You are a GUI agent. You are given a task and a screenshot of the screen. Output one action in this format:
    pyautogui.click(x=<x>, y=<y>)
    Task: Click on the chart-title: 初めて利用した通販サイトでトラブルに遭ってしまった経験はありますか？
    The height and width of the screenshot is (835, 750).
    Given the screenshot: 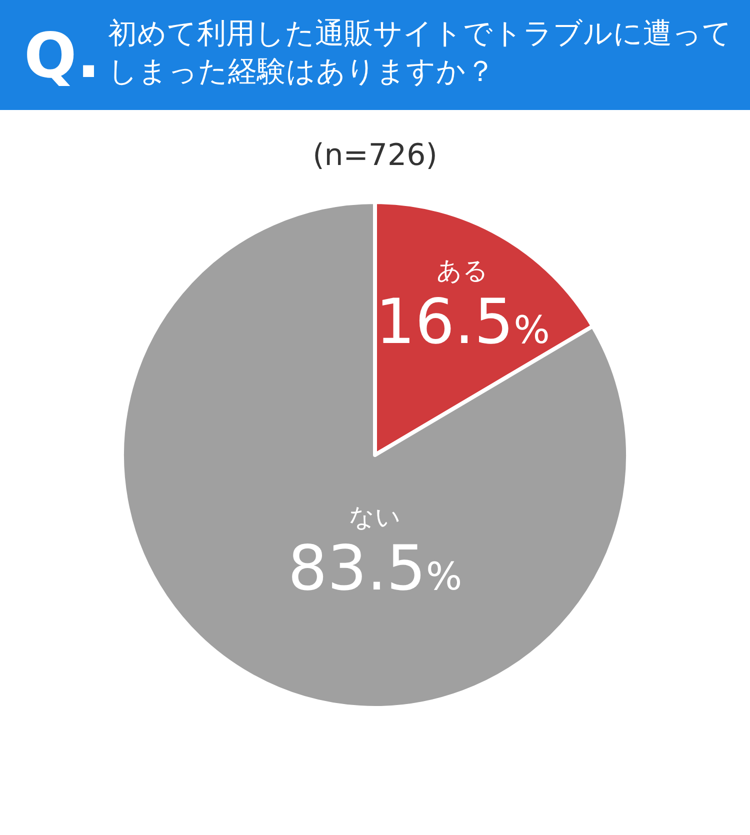 What is the action you would take?
    pyautogui.click(x=420, y=52)
    